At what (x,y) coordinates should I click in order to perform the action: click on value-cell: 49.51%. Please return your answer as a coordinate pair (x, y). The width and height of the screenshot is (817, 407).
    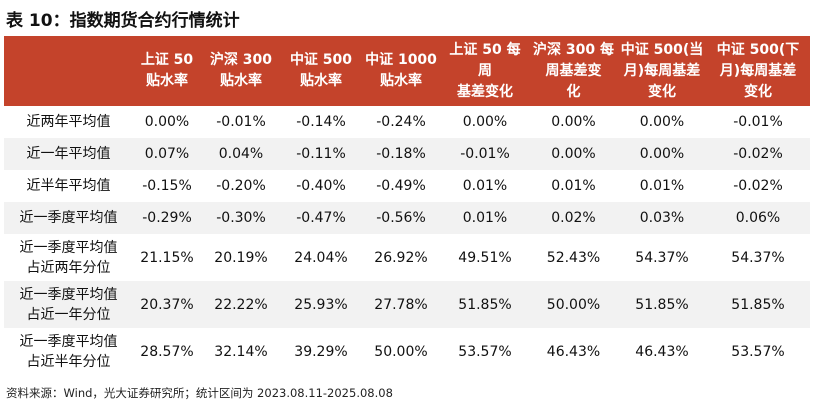
    Looking at the image, I should click on (485, 257).